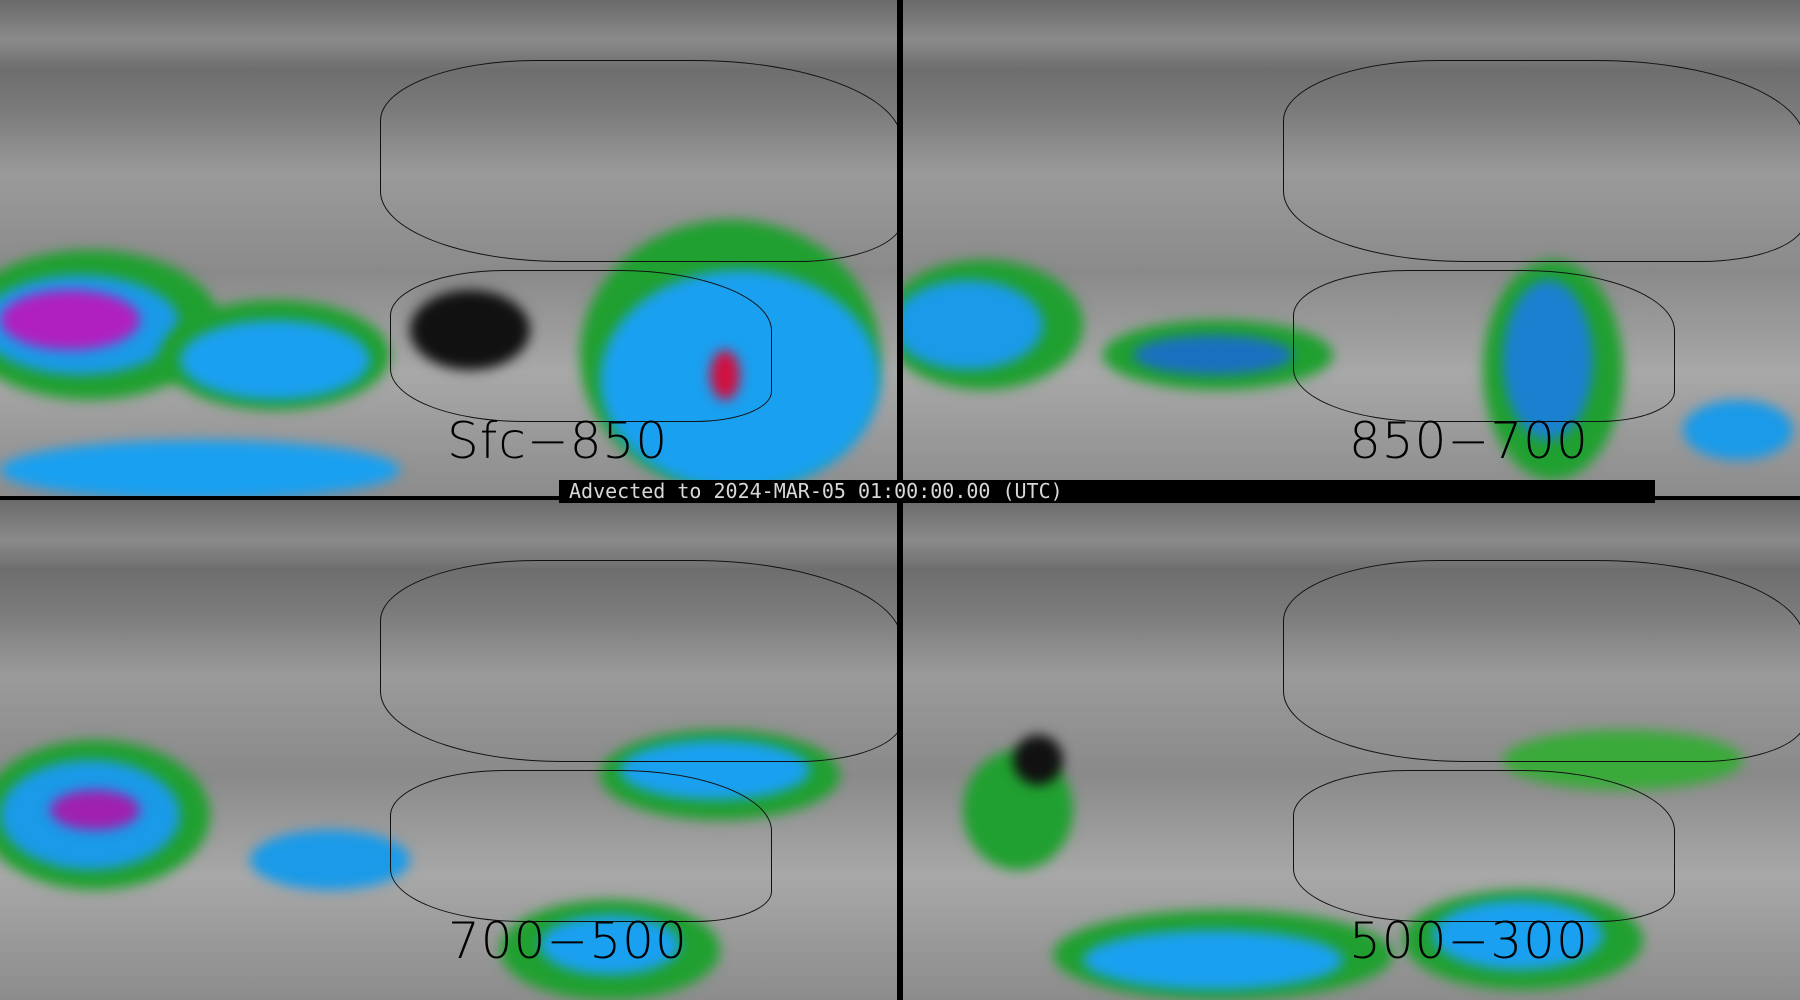 This screenshot has height=1000, width=1800. Describe the element at coordinates (568, 941) in the screenshot. I see `panel-label: 700−500` at that location.